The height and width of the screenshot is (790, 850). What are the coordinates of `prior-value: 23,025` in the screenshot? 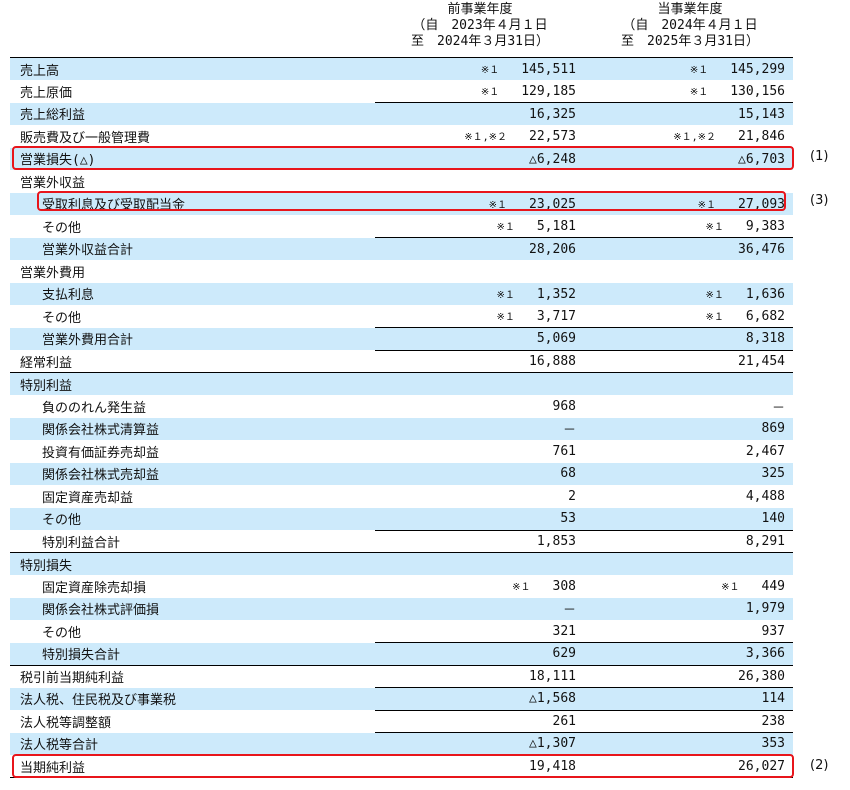 It's located at (552, 204).